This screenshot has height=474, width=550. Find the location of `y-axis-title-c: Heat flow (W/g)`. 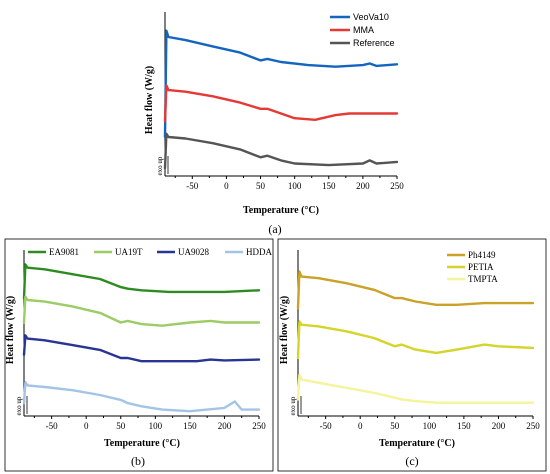

y-axis-title-c: Heat flow (W/g) is located at coordinates (284, 330).